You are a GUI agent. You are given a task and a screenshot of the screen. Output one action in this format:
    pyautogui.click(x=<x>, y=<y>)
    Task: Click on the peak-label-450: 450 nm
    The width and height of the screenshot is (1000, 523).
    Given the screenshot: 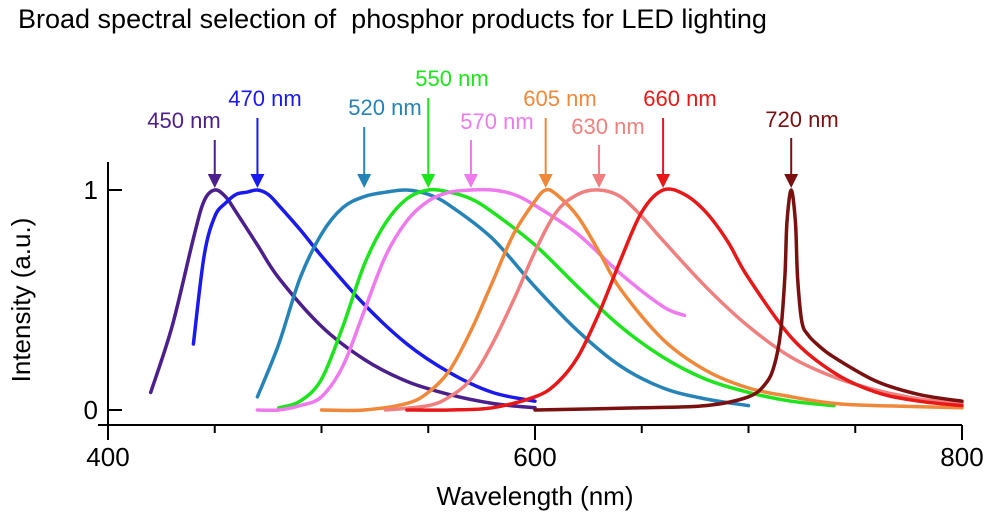 What is the action you would take?
    pyautogui.click(x=183, y=120)
    